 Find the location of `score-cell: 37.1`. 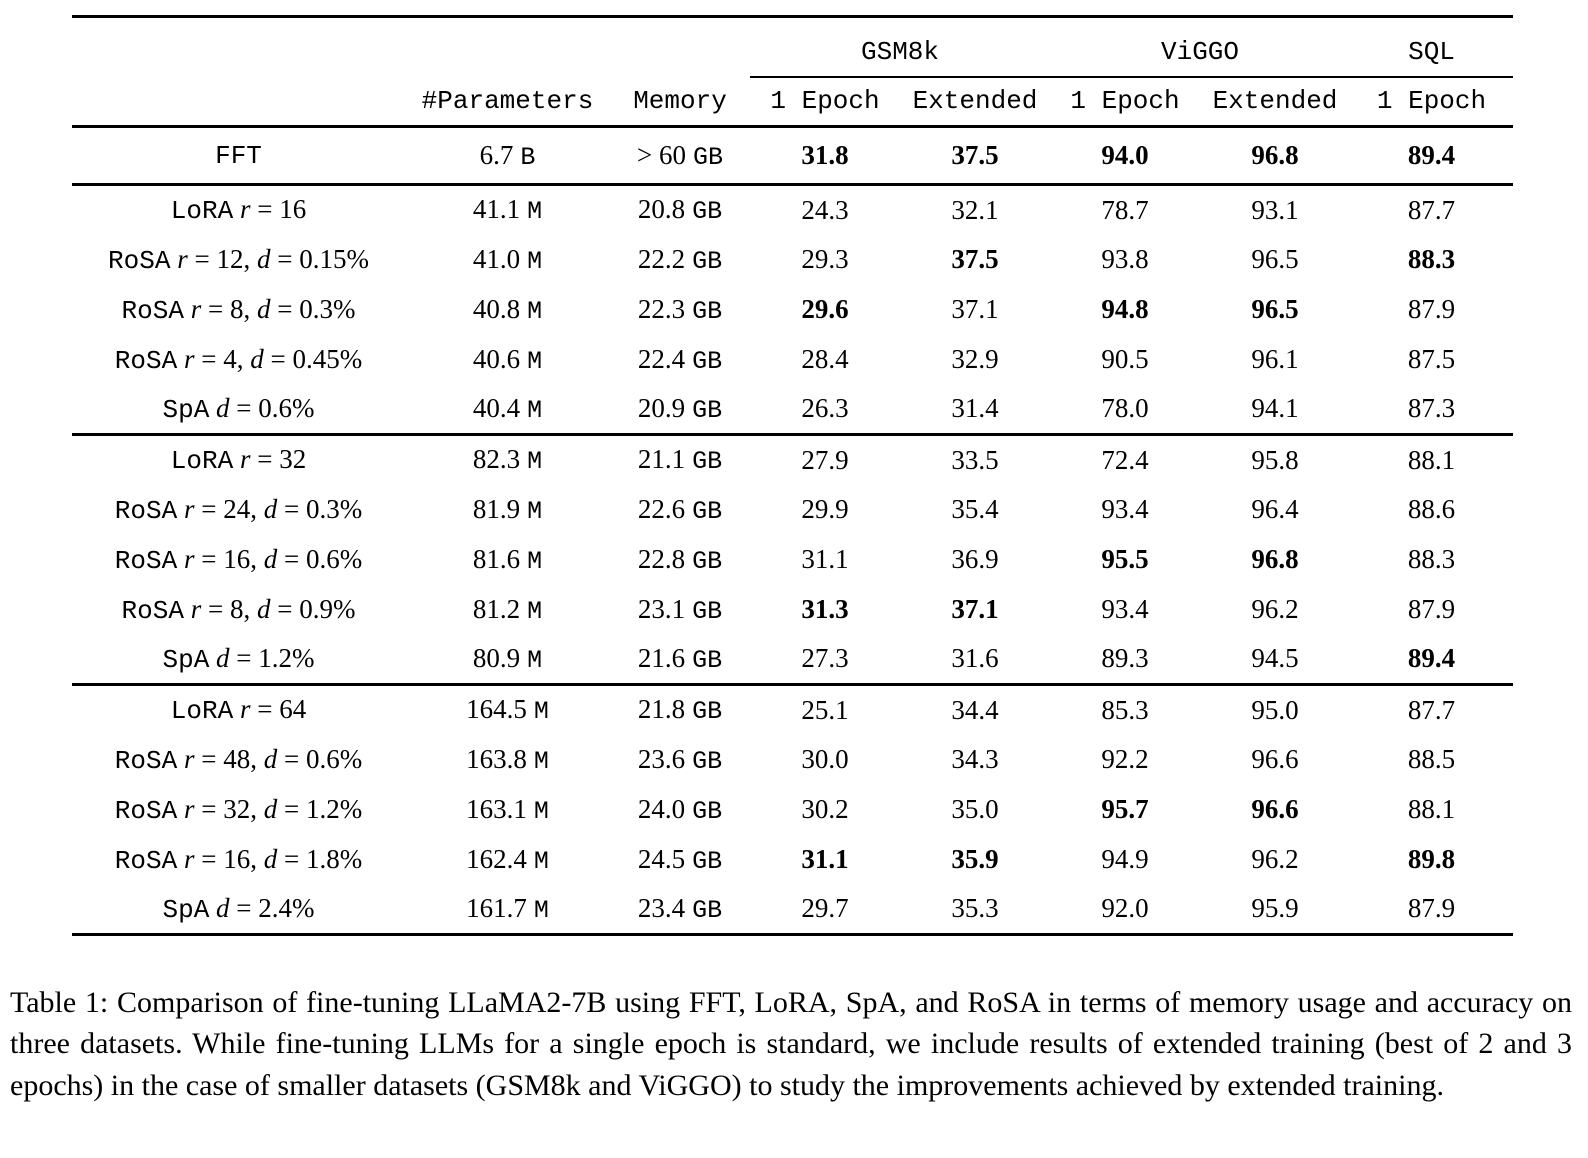

score-cell: 37.1 is located at coordinates (975, 309).